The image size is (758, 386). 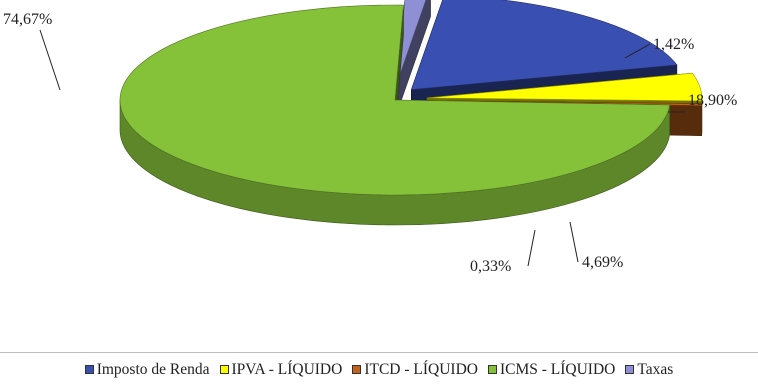 I want to click on data-label: 18,90%, so click(x=712, y=100).